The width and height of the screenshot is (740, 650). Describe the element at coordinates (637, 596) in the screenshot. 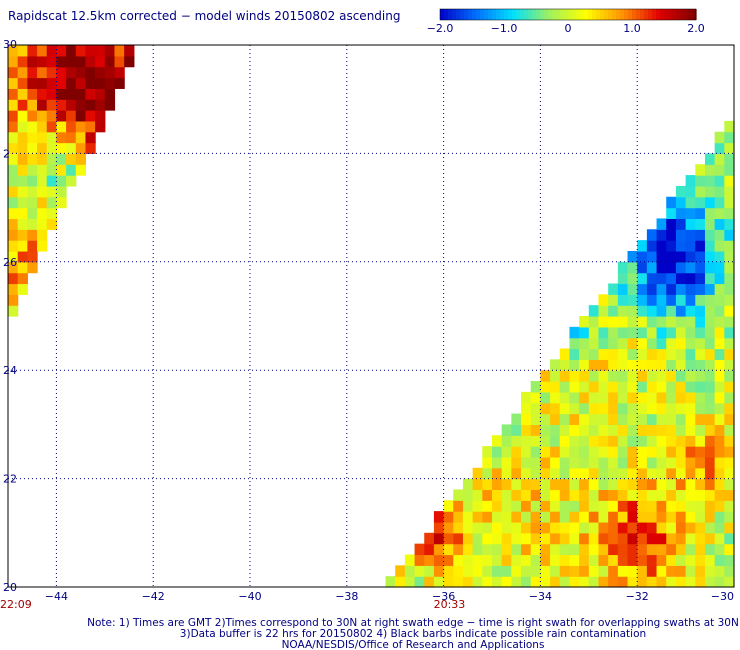

I see `x-tick-label: −32` at that location.